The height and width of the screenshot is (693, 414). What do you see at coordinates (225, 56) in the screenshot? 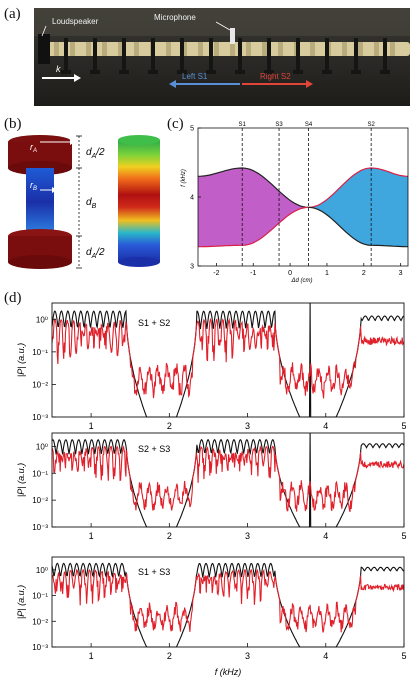
I see `clamps` at bounding box center [225, 56].